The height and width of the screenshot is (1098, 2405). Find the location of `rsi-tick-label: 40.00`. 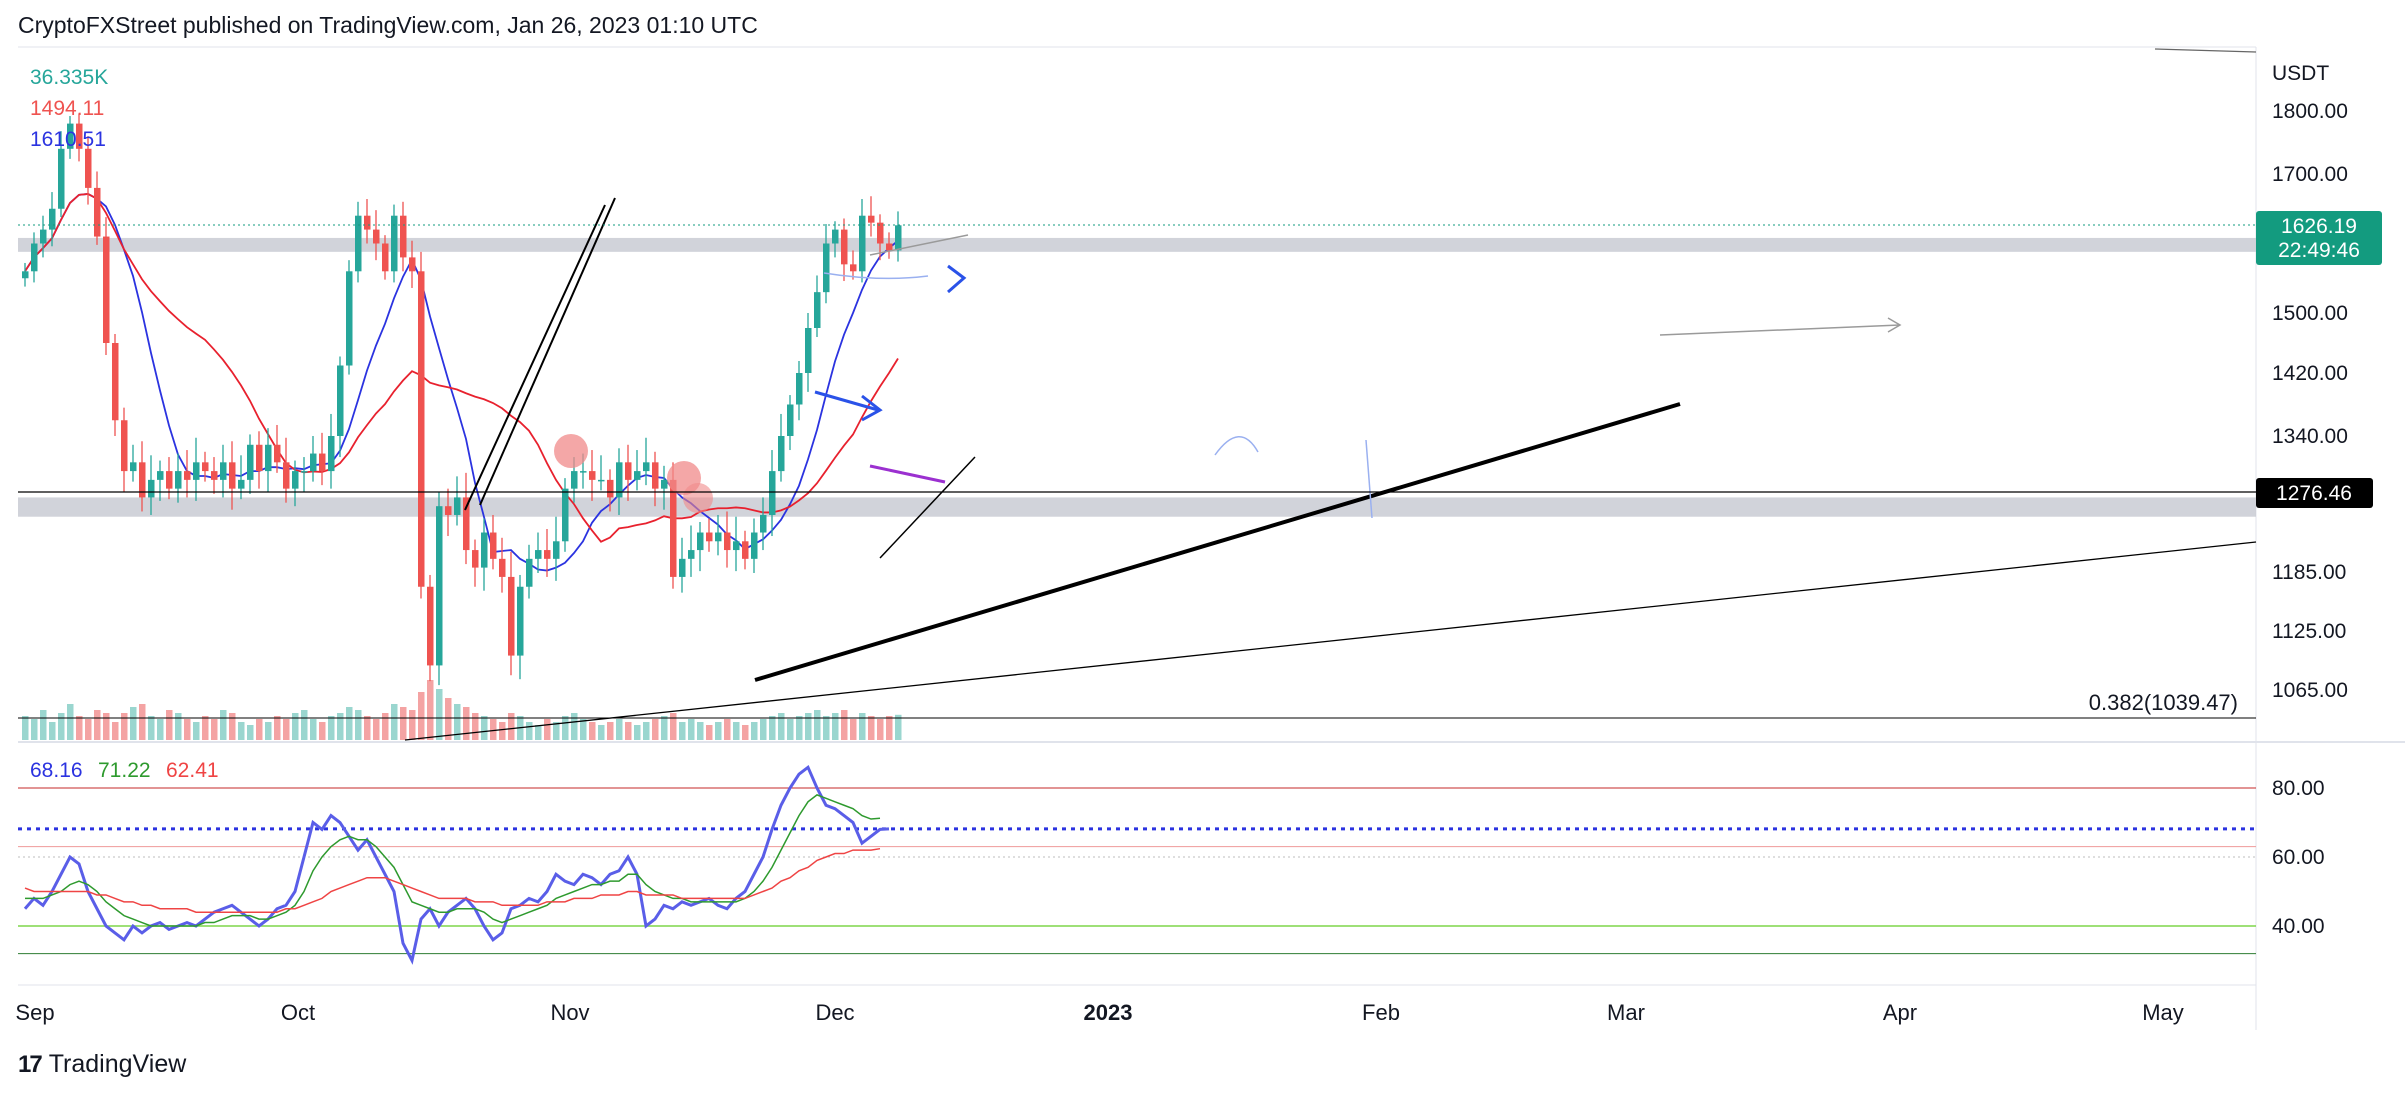

rsi-tick-label: 40.00 is located at coordinates (2298, 926).